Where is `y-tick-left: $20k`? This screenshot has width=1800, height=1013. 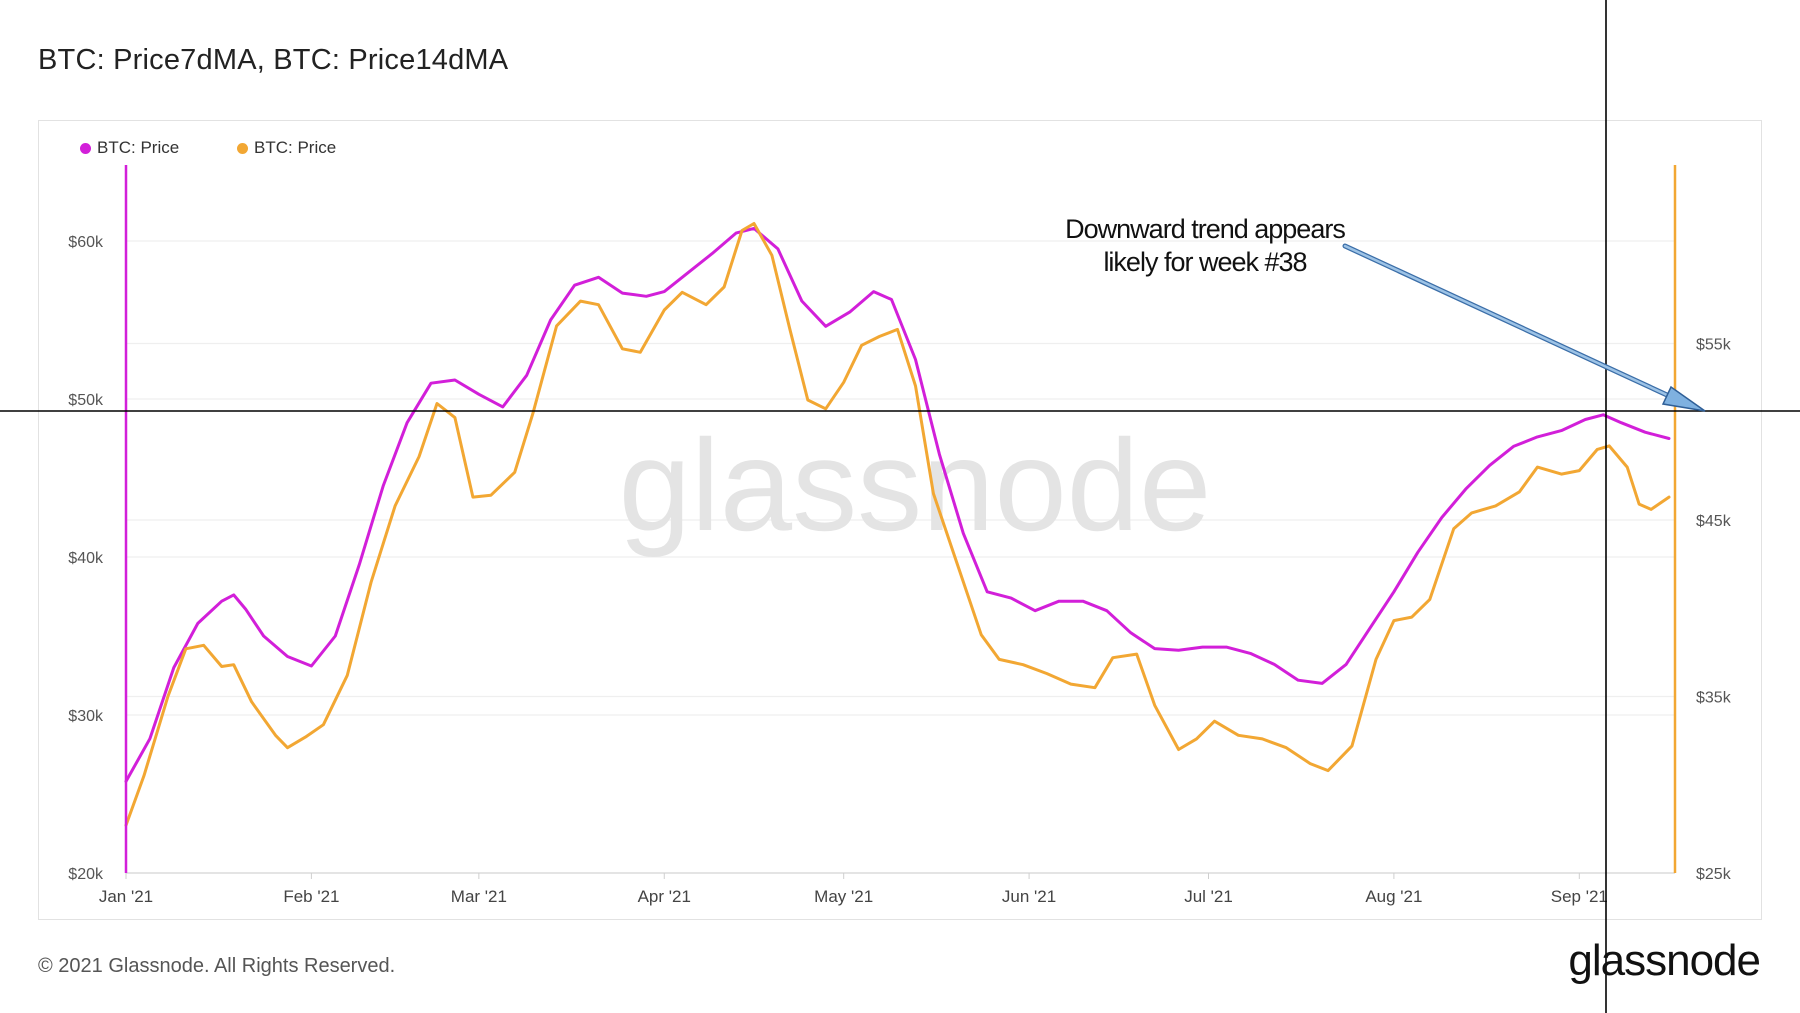 y-tick-left: $20k is located at coordinates (86, 874).